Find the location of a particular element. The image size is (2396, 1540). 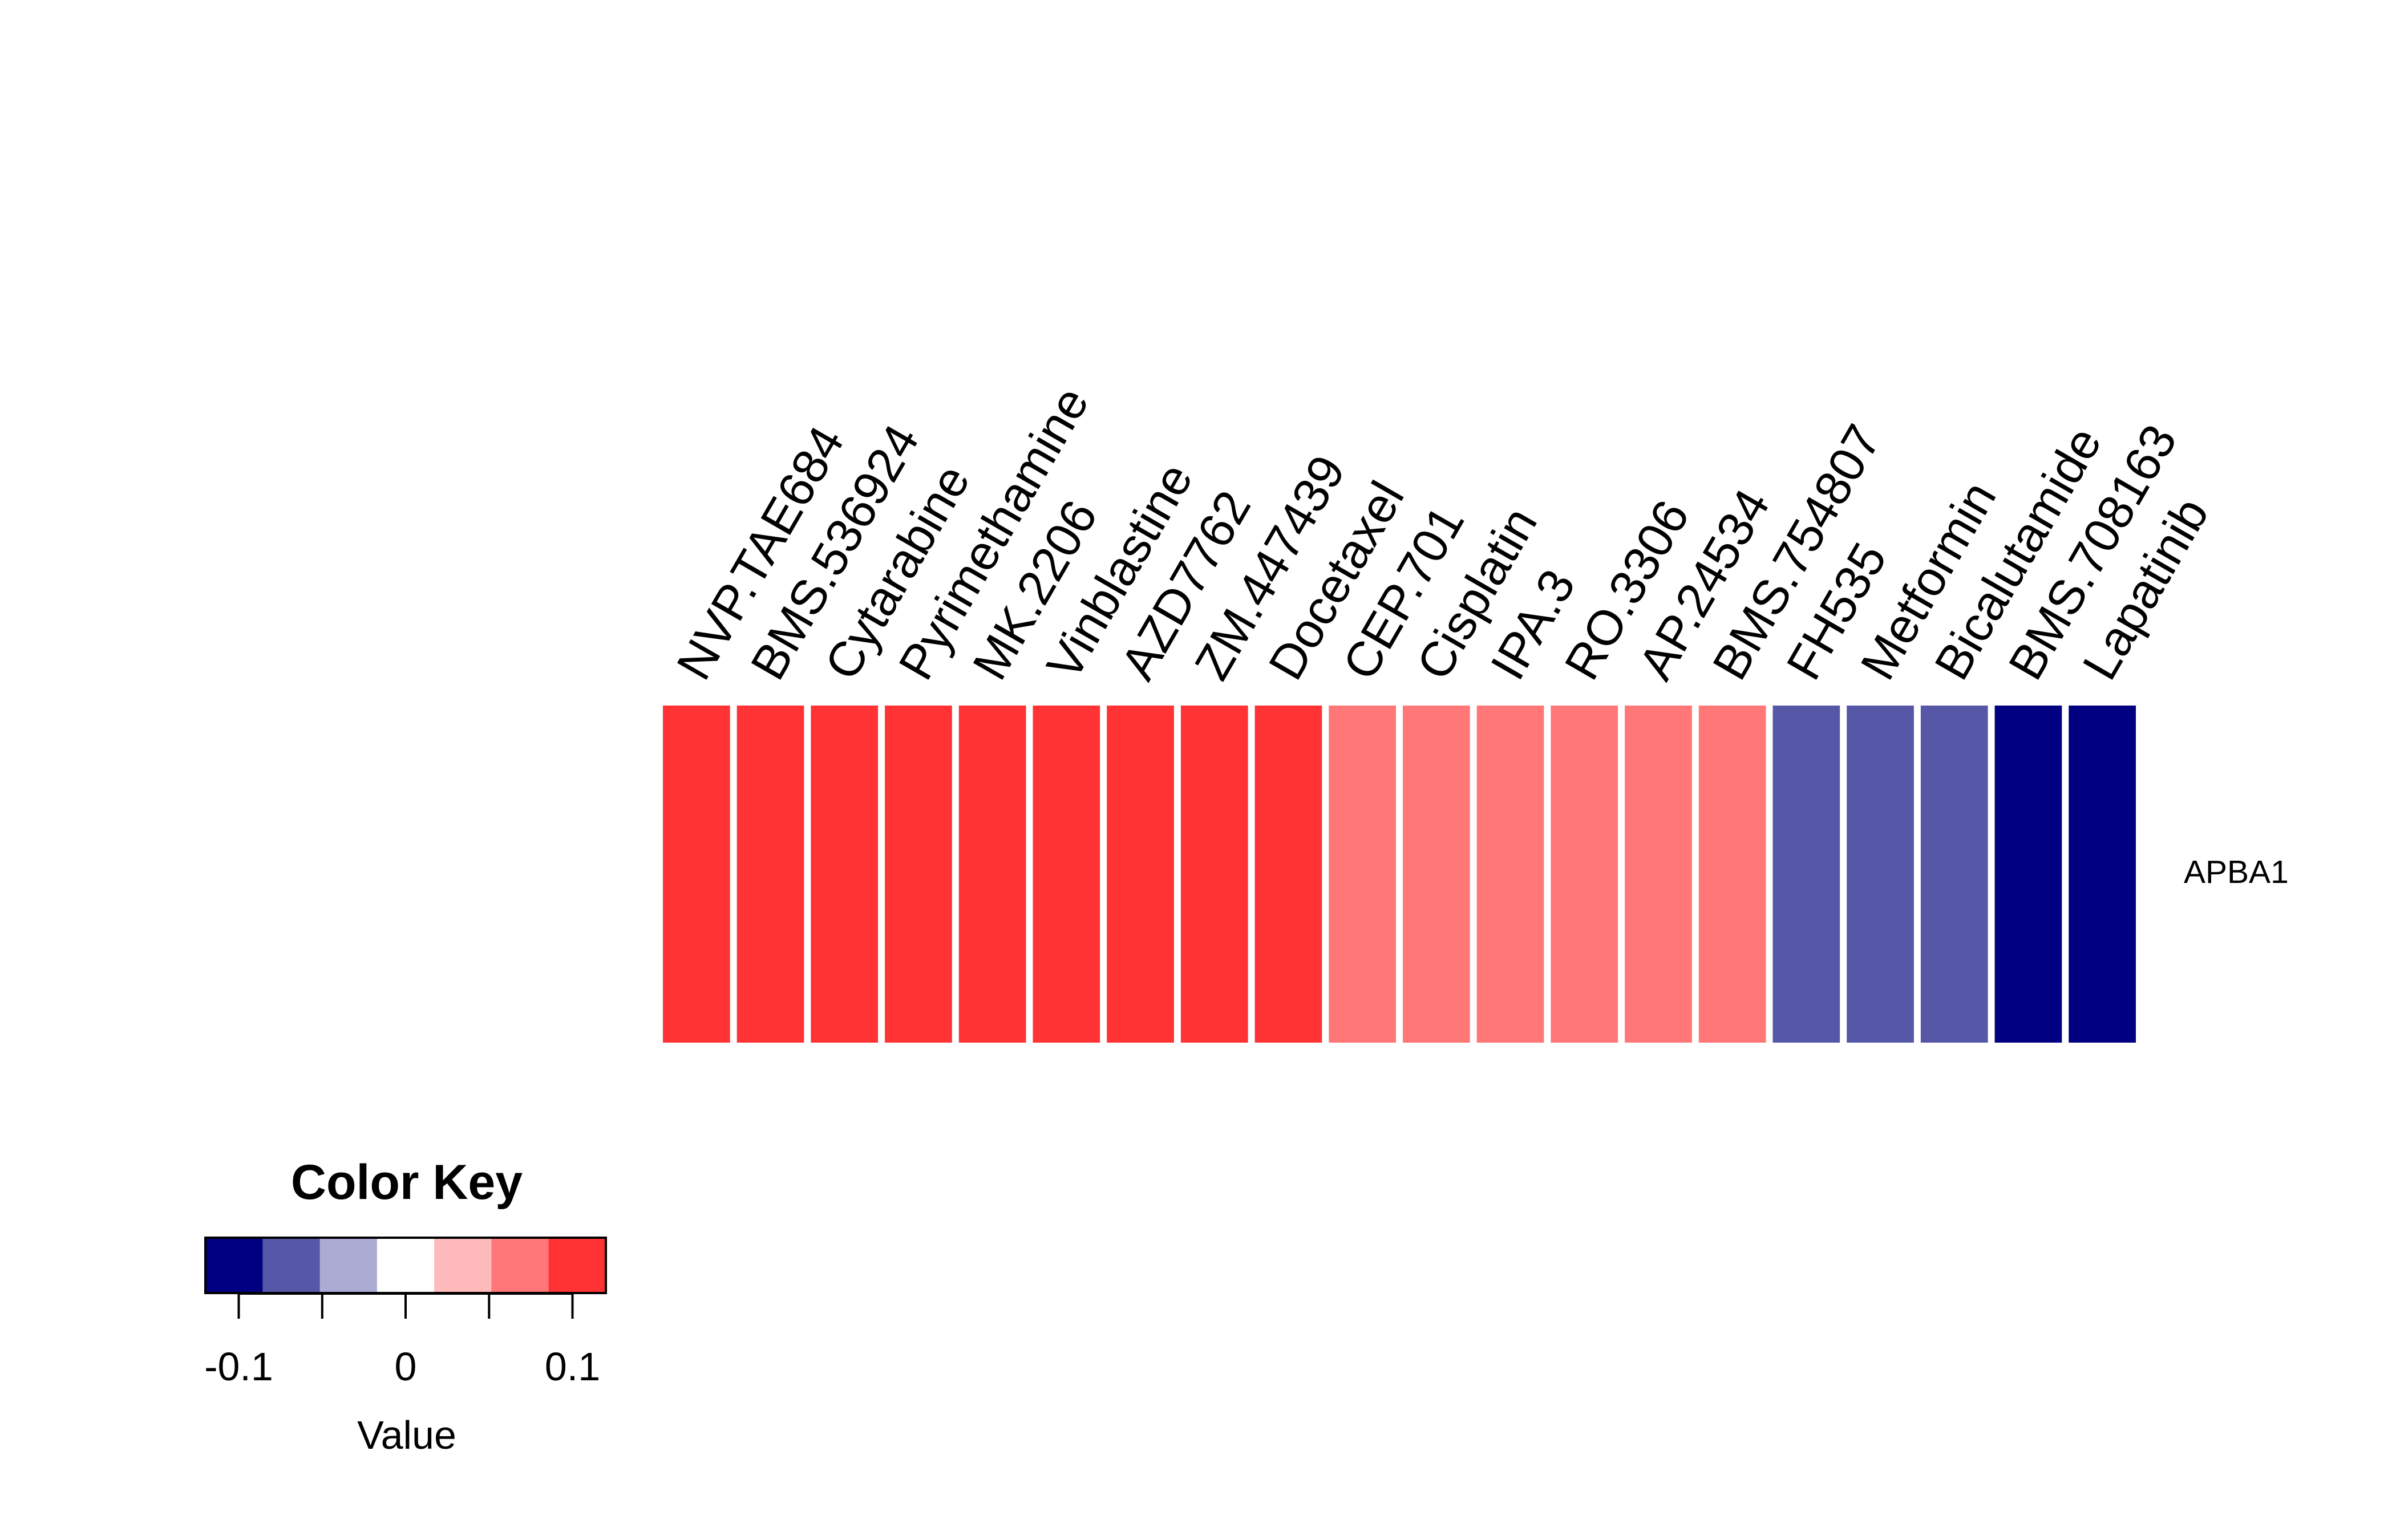

color-key-tick-label: 0.1 is located at coordinates (572, 1366).